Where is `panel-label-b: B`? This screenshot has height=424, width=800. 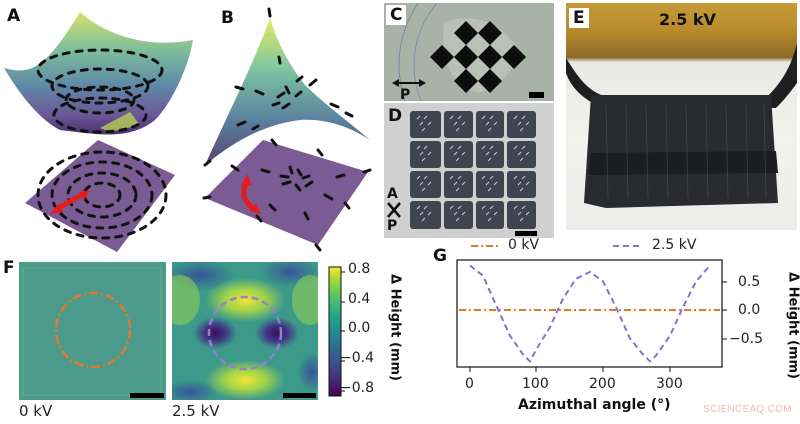
panel-label-b: B is located at coordinates (227, 18).